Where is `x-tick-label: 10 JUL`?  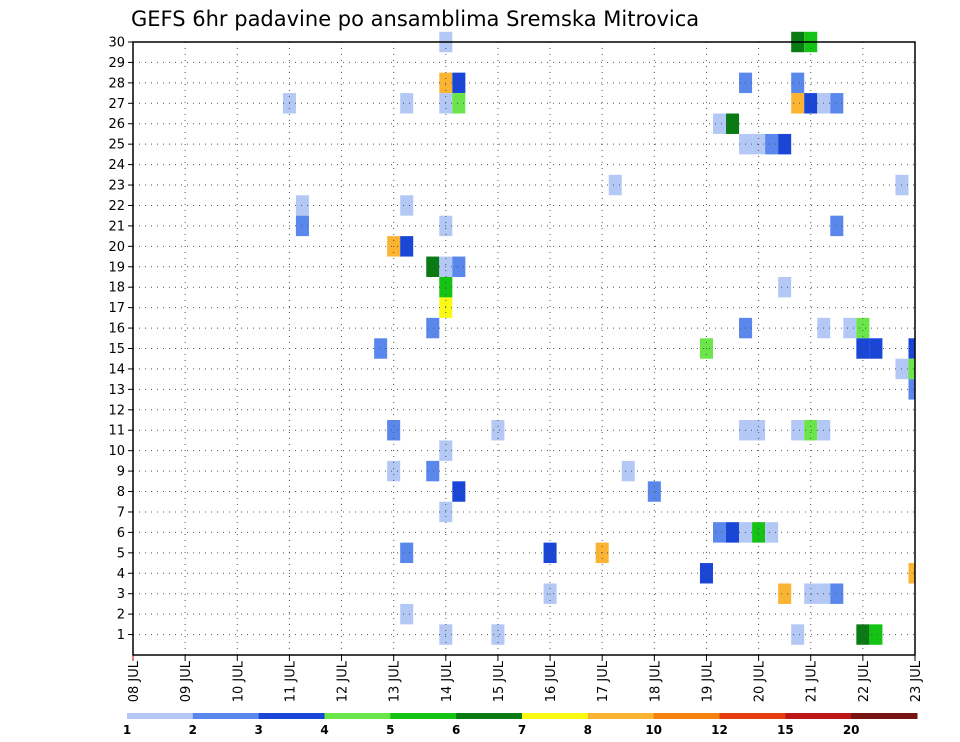
x-tick-label: 10 JUL is located at coordinates (238, 681).